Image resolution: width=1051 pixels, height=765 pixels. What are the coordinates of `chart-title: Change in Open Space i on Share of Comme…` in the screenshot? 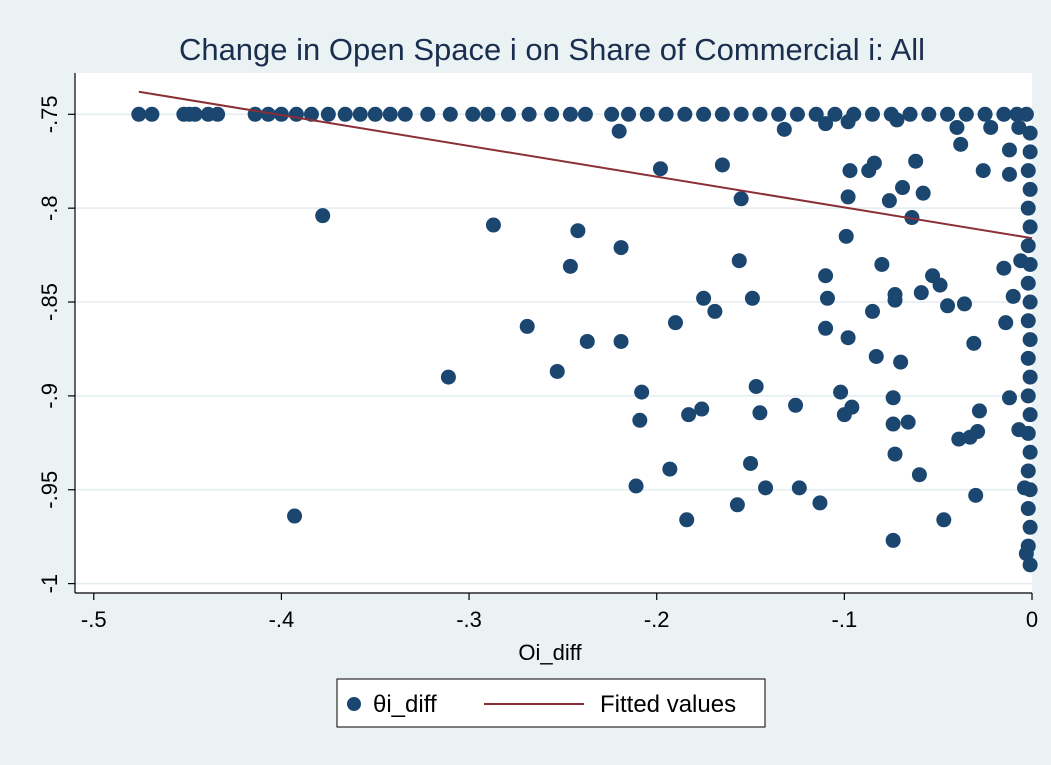 It's located at (552, 49).